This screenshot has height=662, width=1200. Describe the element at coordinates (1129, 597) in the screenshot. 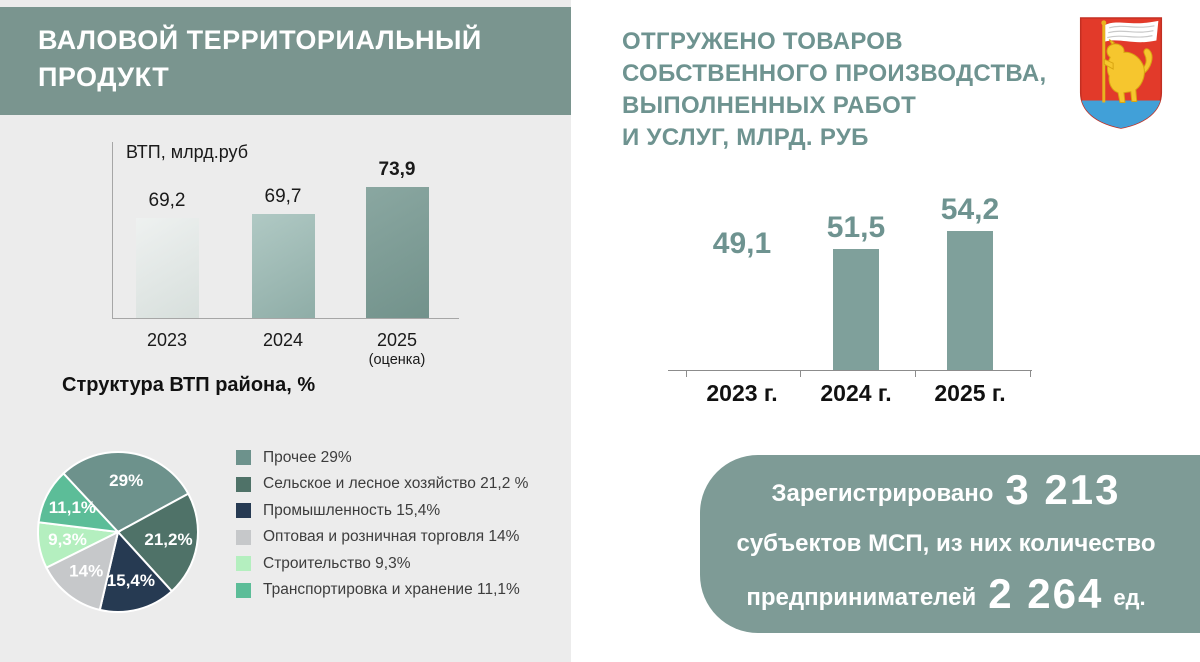

I see `unit-label: ед.` at that location.